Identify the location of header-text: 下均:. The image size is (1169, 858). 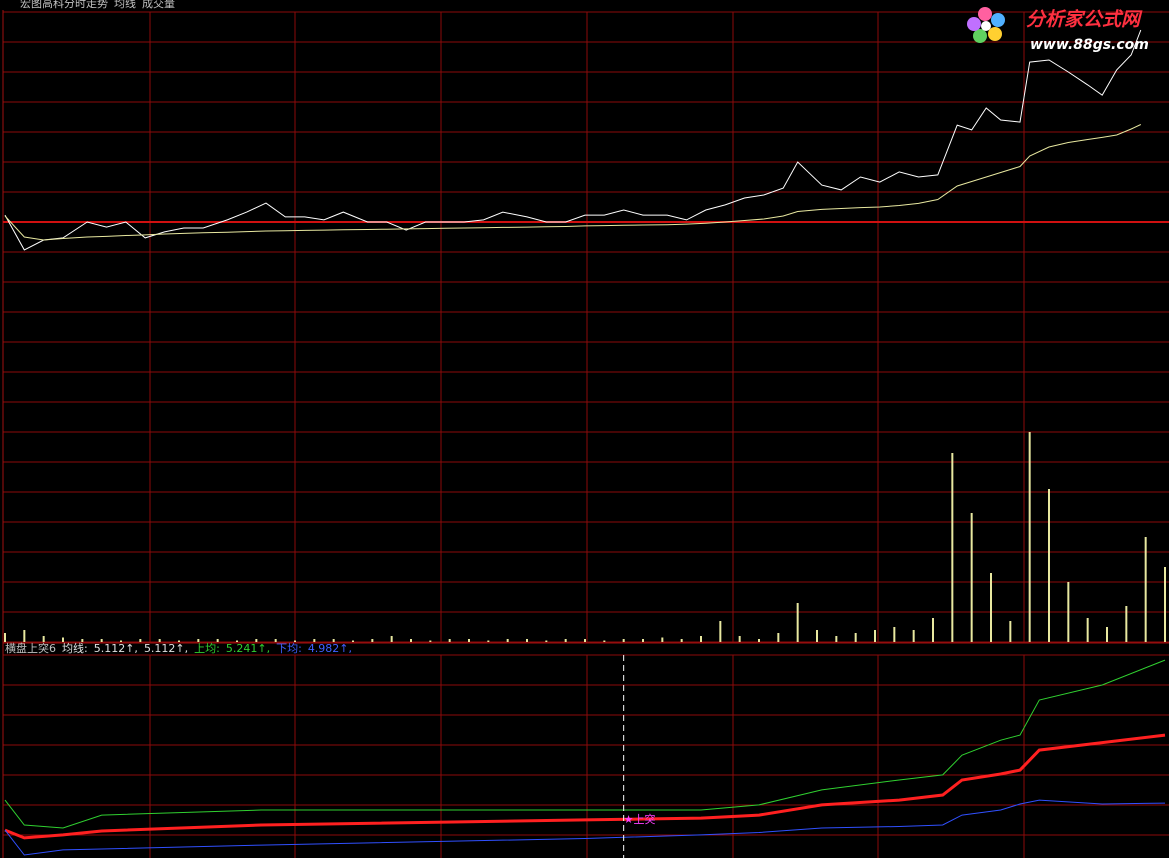
(289, 648).